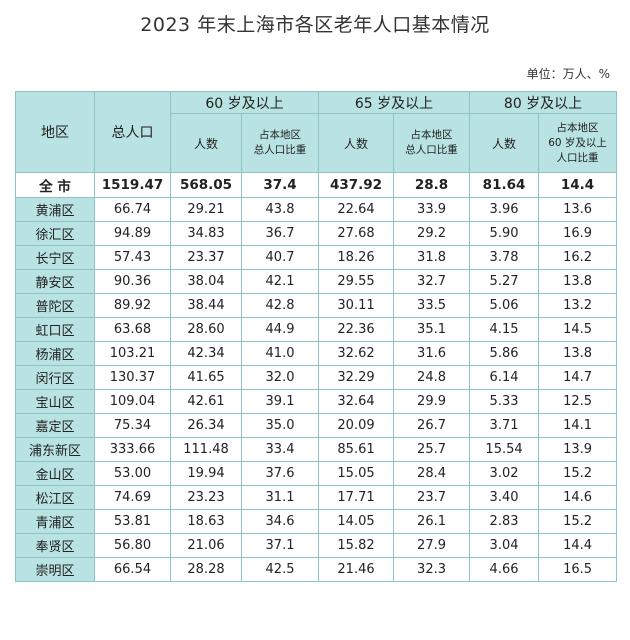  What do you see at coordinates (206, 185) in the screenshot?
I see `cell-p60: 568.05` at bounding box center [206, 185].